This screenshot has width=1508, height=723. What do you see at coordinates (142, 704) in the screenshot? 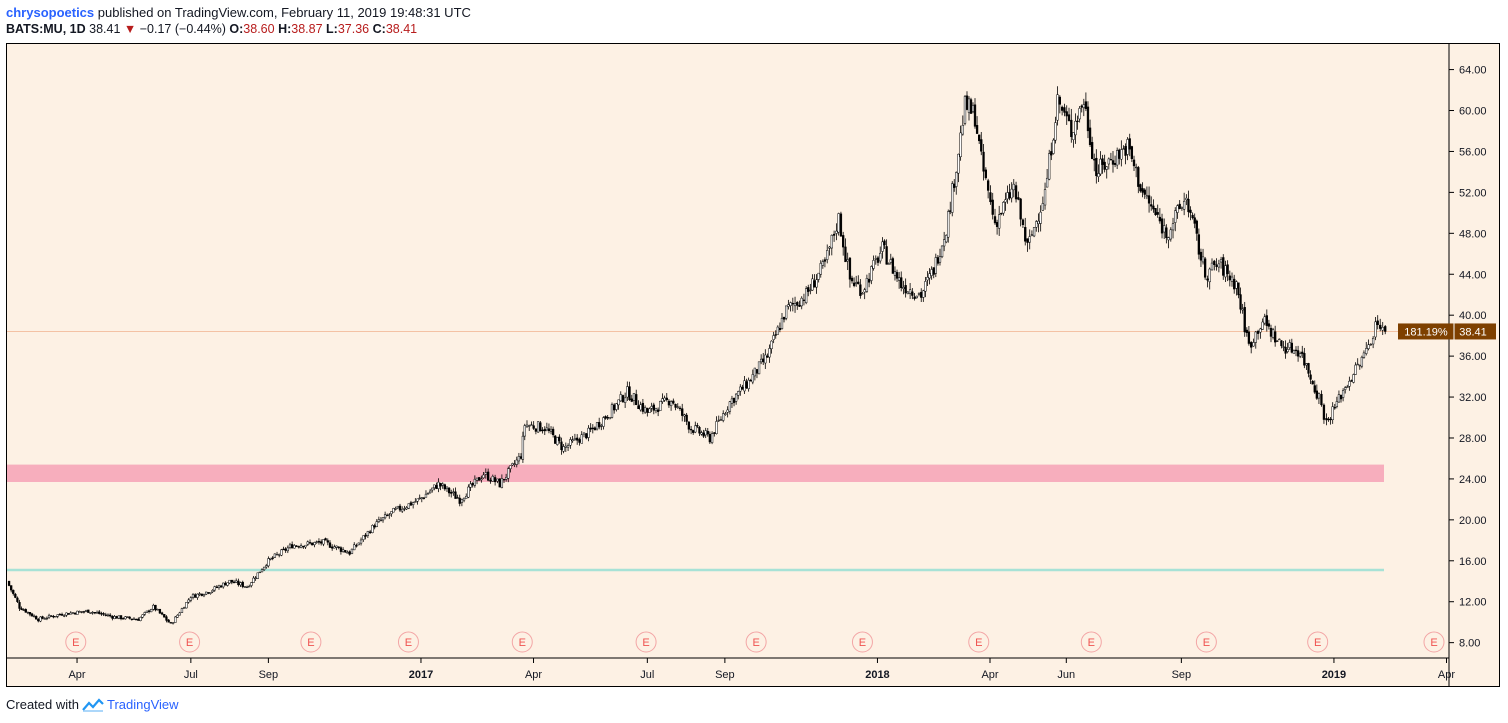
I see `tradingview-link: TradingView` at bounding box center [142, 704].